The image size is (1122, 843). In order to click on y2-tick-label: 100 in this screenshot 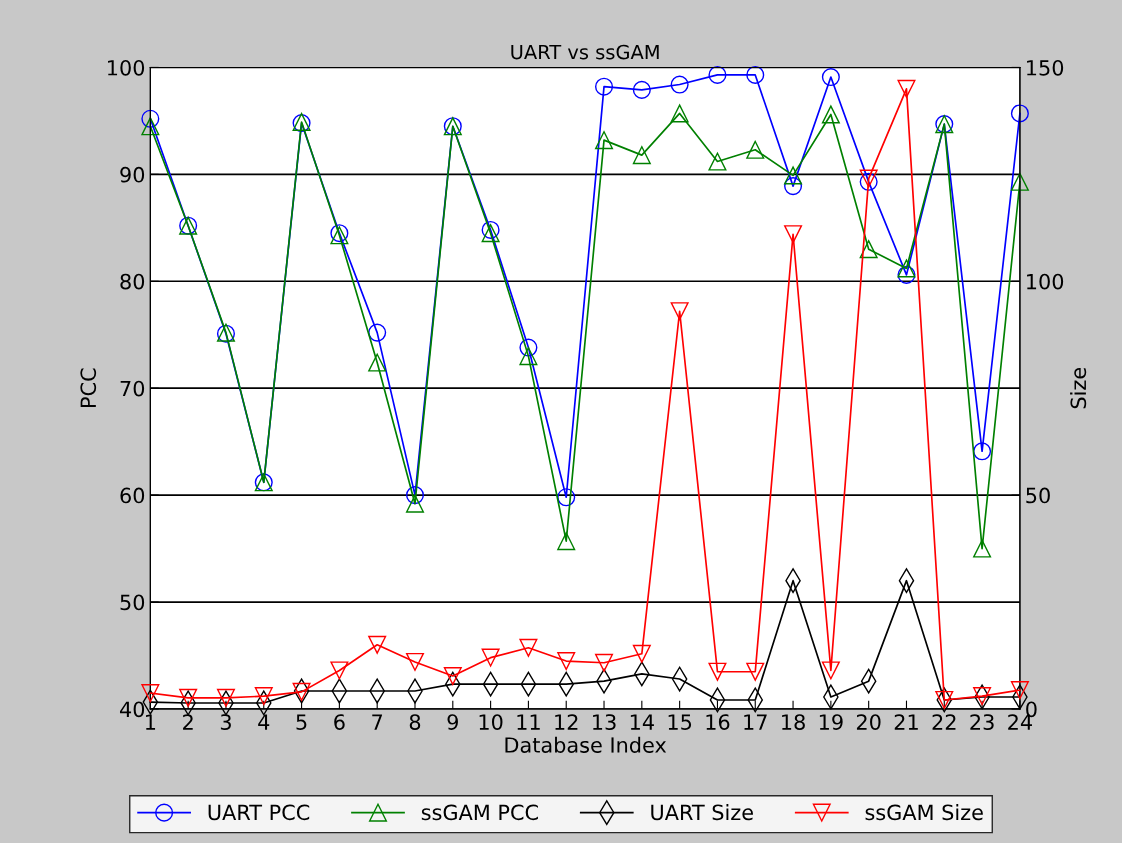, I will do `click(1045, 281)`.